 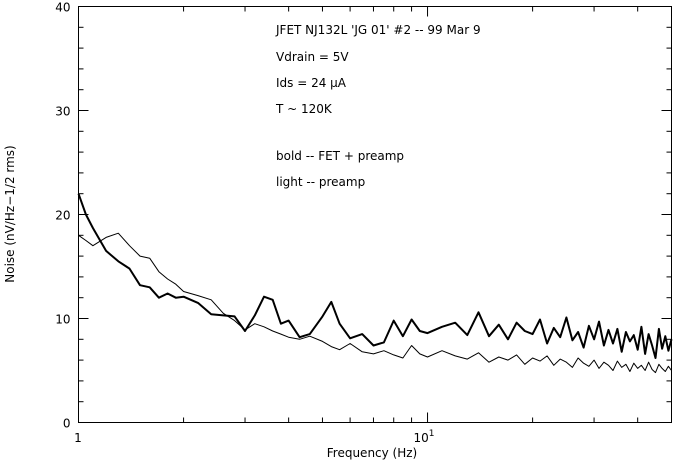 What do you see at coordinates (432, 434) in the screenshot?
I see `x-tick-label-10-exp: 1` at bounding box center [432, 434].